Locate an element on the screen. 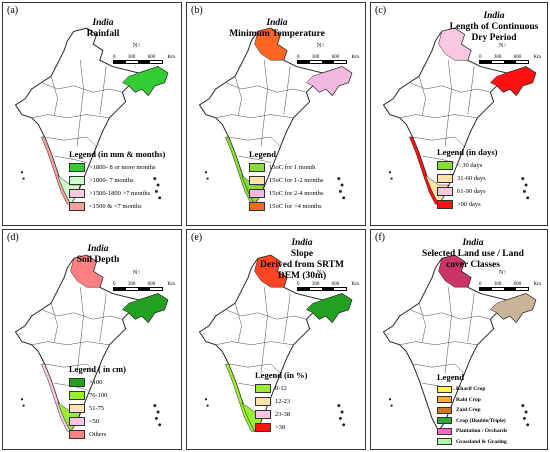 Image resolution: width=550 pixels, height=452 pixels. legend-label: 15oC for >4 months is located at coordinates (295, 206).